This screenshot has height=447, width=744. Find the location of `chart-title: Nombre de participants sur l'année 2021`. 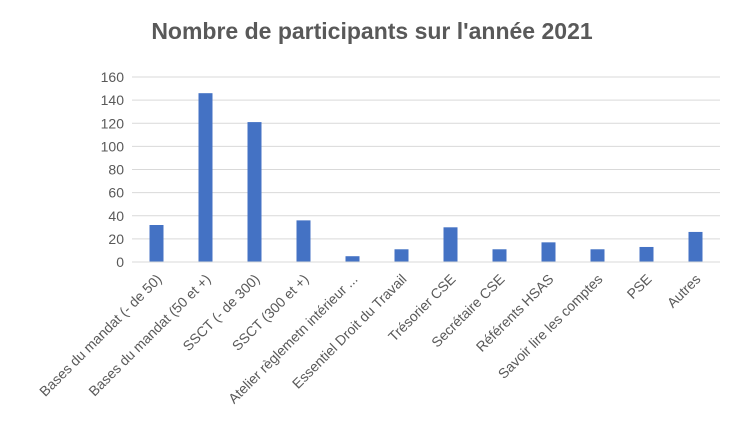

chart-title: Nombre de participants sur l'année 2021 is located at coordinates (372, 31).